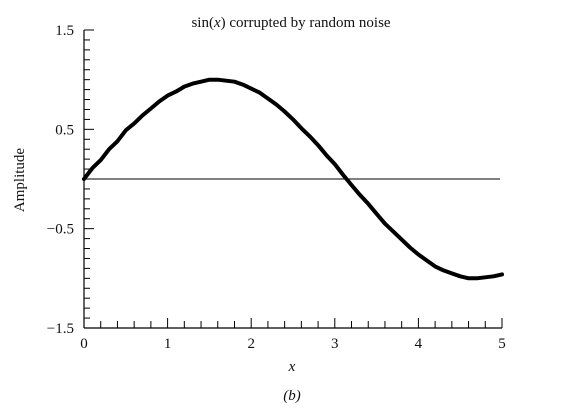  What do you see at coordinates (217, 23) in the screenshot?
I see `chart-title-variable: x` at bounding box center [217, 23].